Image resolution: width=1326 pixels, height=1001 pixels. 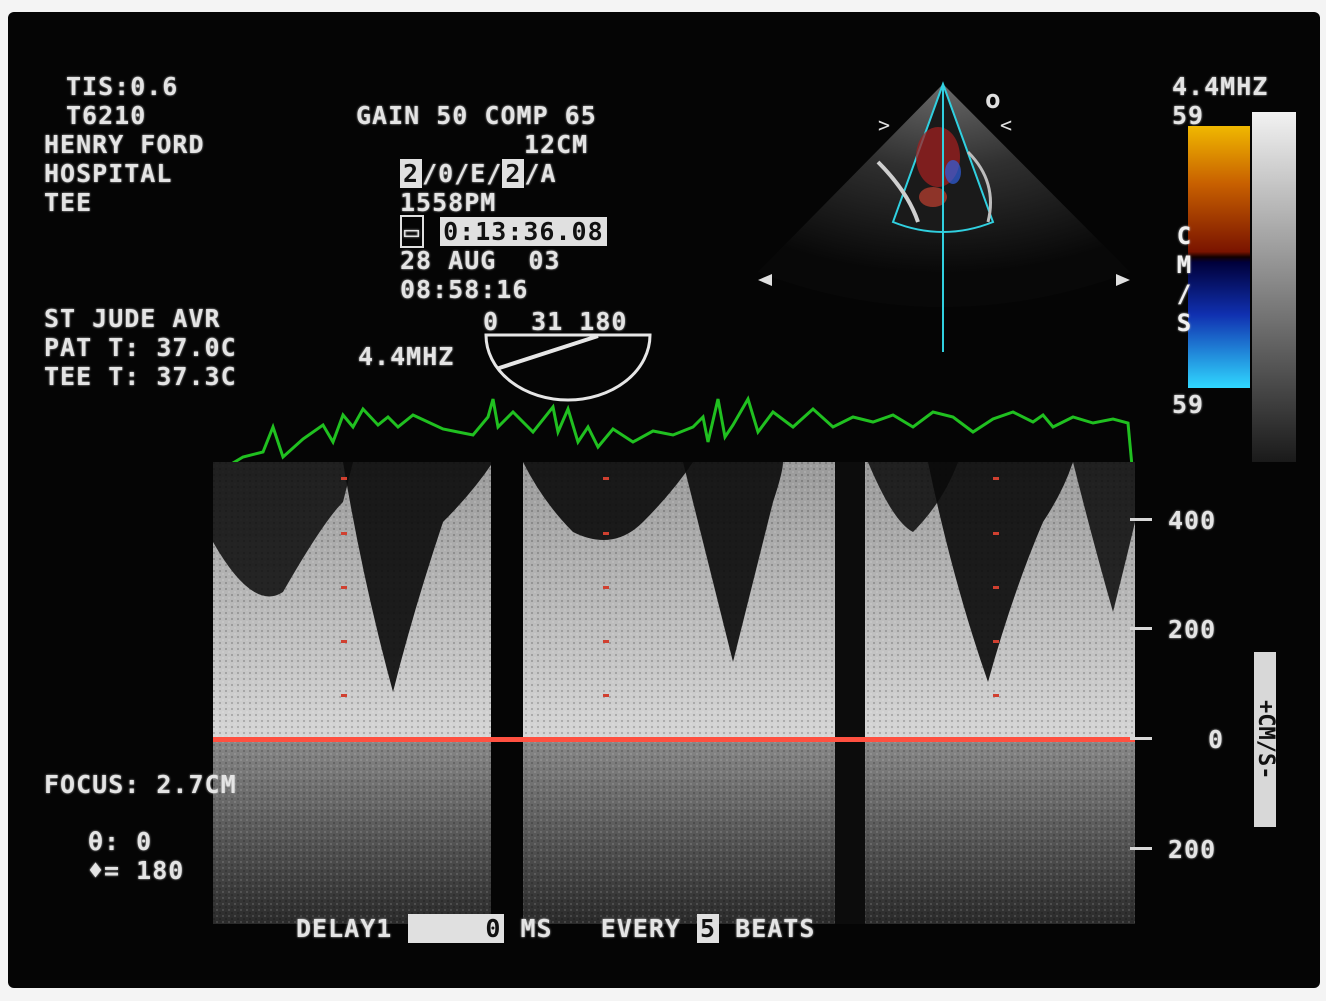 What do you see at coordinates (708, 928) in the screenshot?
I see `every-value: 5` at bounding box center [708, 928].